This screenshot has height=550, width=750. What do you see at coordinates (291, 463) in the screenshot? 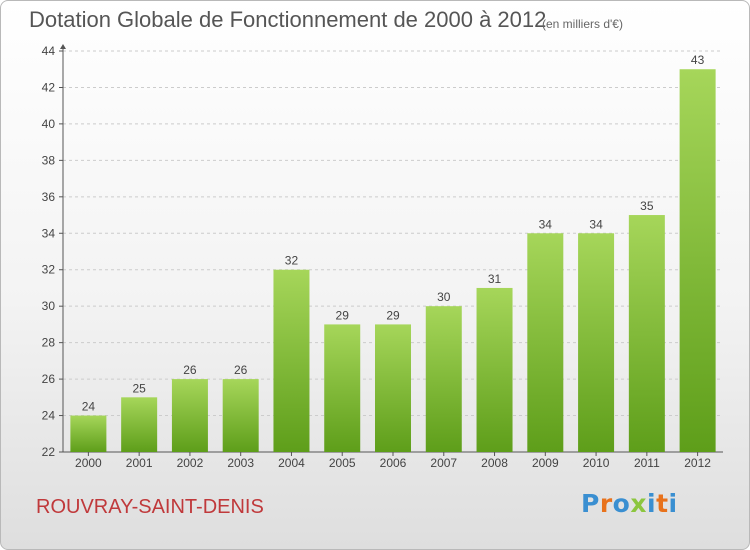
I see `x-tick-label: 2004` at bounding box center [291, 463].